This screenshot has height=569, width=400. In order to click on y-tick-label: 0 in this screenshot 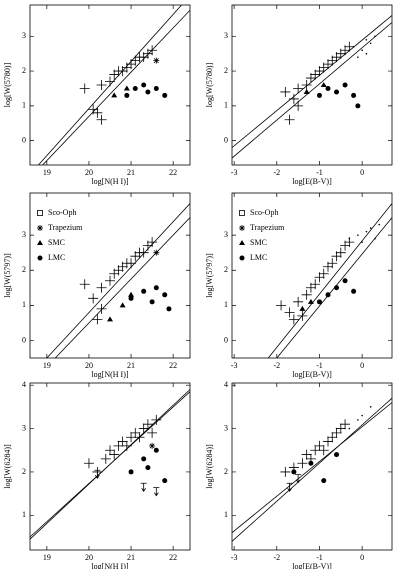, I will do `click(24, 339)`.